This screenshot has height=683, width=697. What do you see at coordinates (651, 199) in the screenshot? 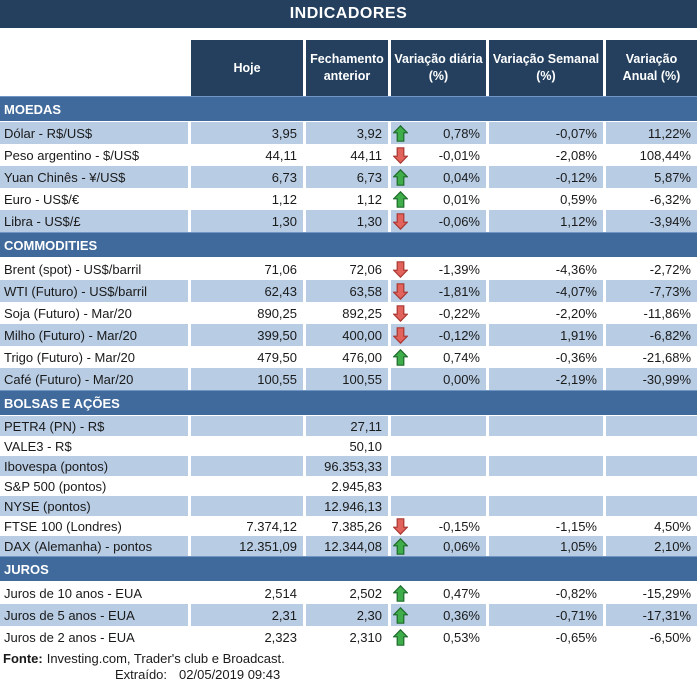
I see `cell-variacao-anual: -6,32%` at bounding box center [651, 199].